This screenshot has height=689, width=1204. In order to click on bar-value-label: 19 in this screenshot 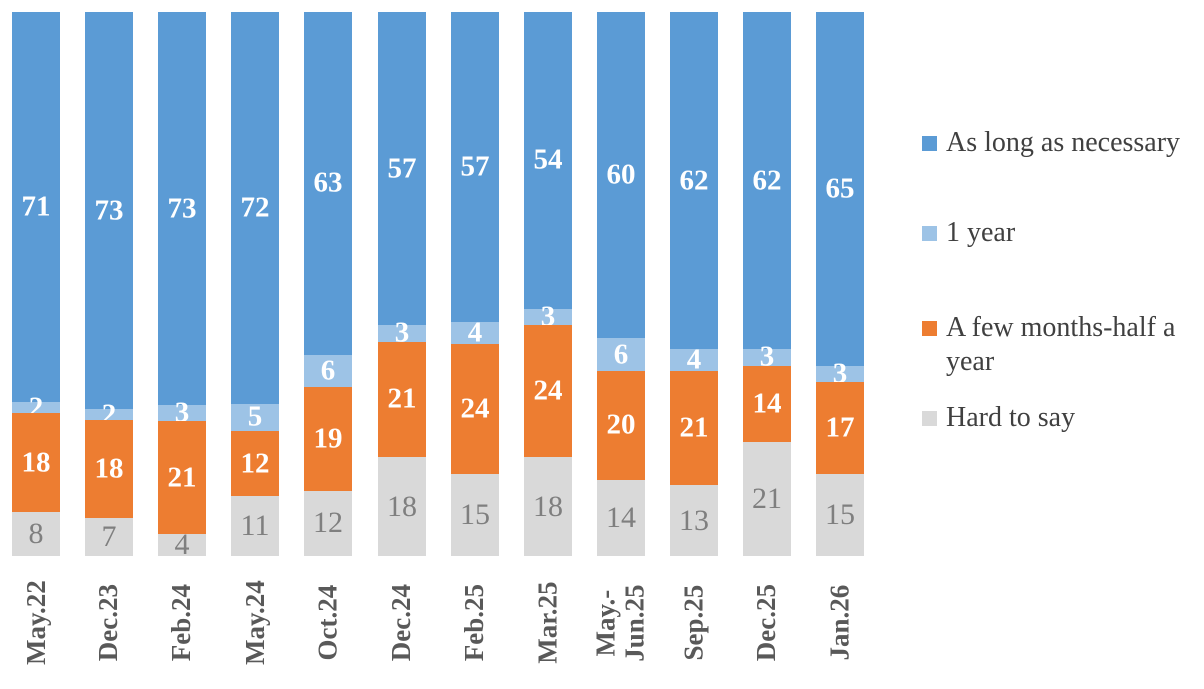, I will do `click(328, 438)`.